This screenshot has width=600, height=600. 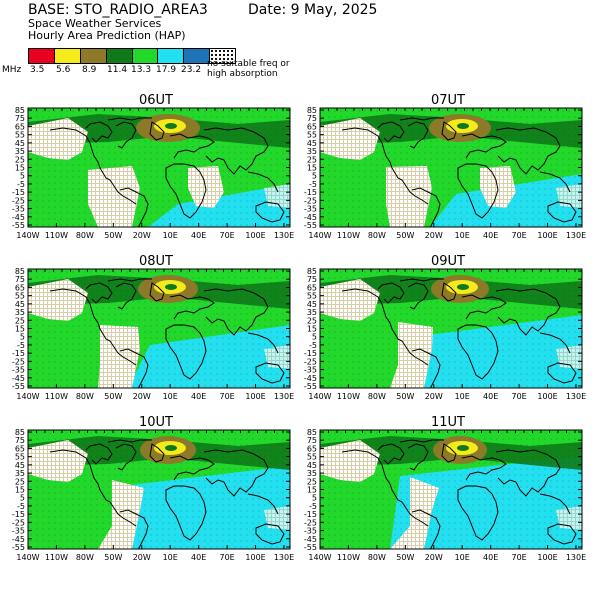 What do you see at coordinates (248, 64) in the screenshot?
I see `no-suitable-line-1: no suitable freq or` at bounding box center [248, 64].